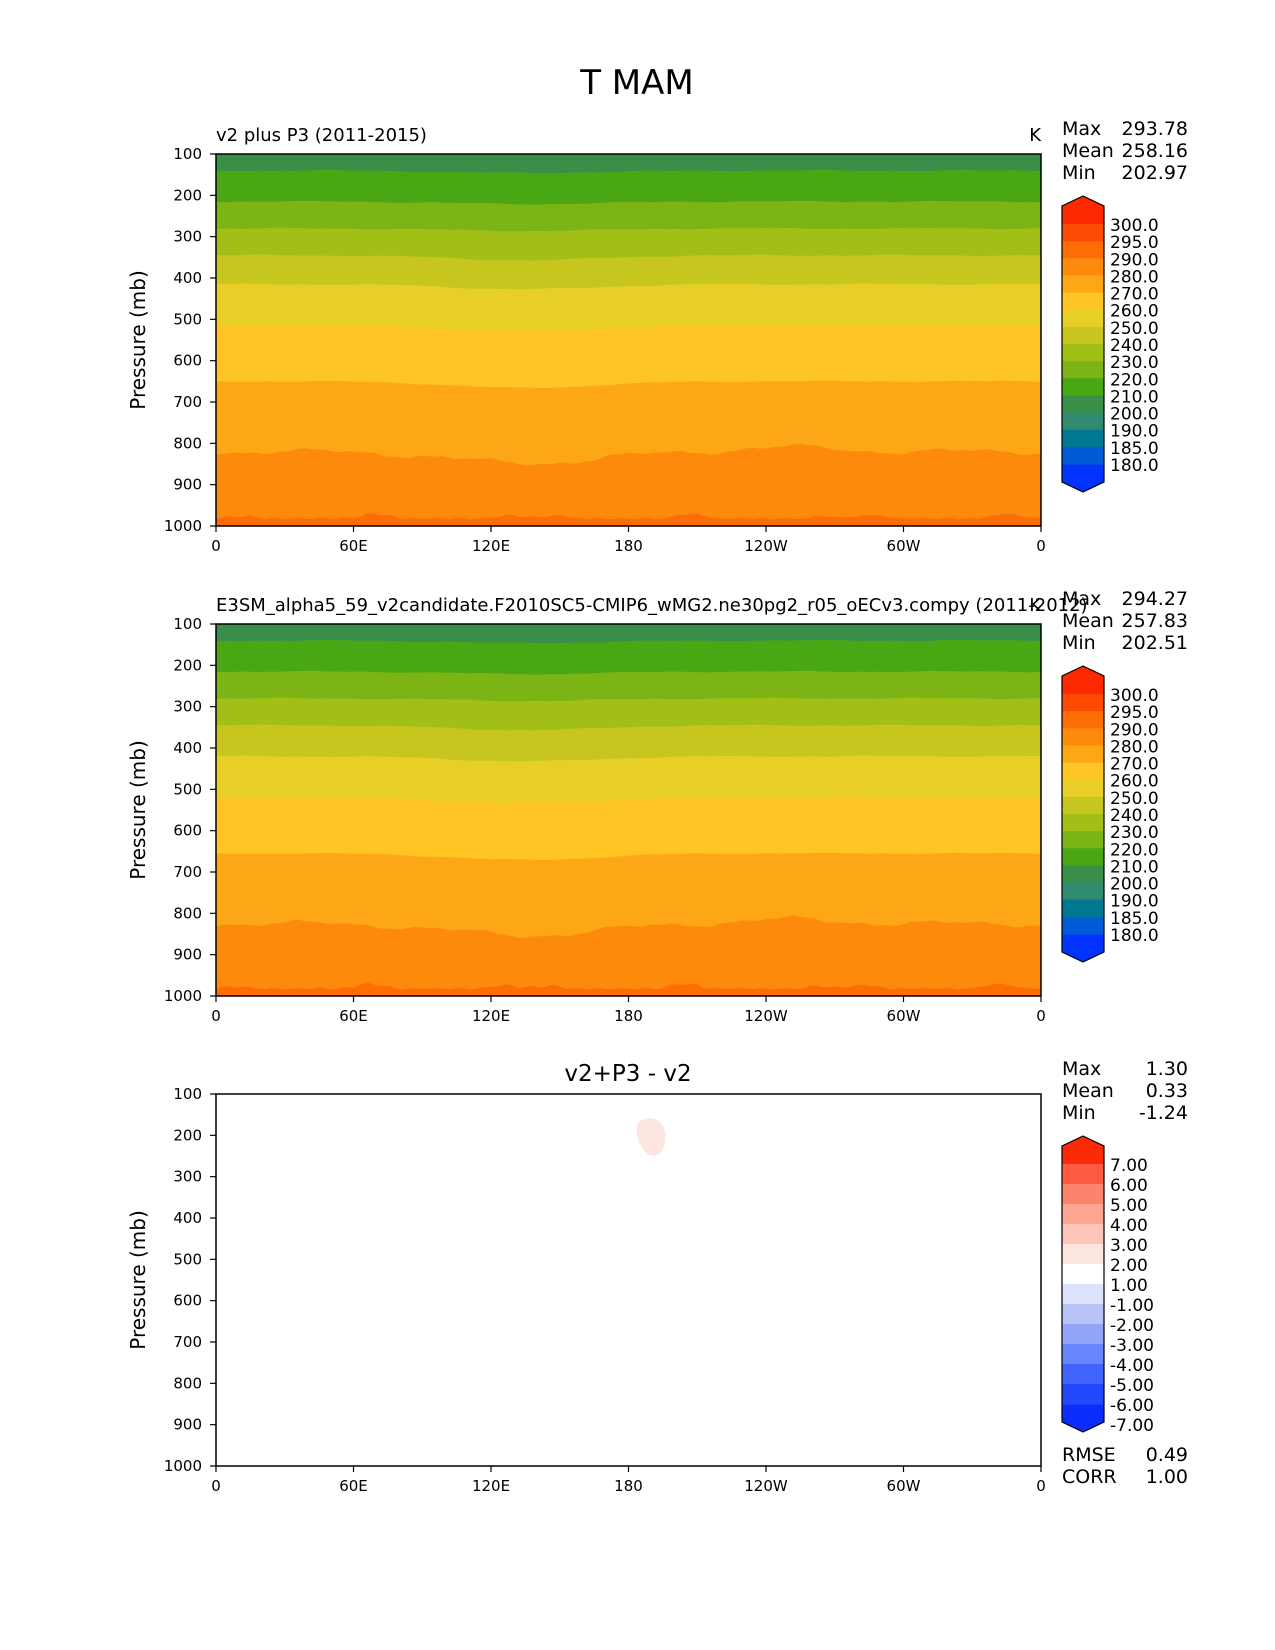 The height and width of the screenshot is (1650, 1275). I want to click on footer-stats: RMSE 0.49 CORR 1.00, so click(1125, 1466).